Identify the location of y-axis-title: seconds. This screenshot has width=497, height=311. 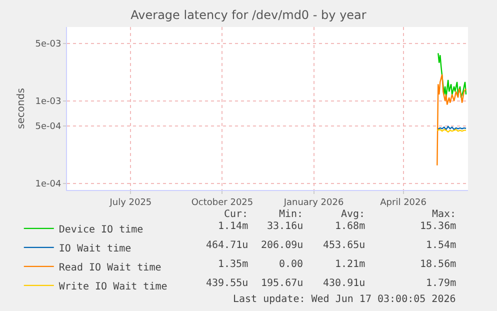
(22, 108).